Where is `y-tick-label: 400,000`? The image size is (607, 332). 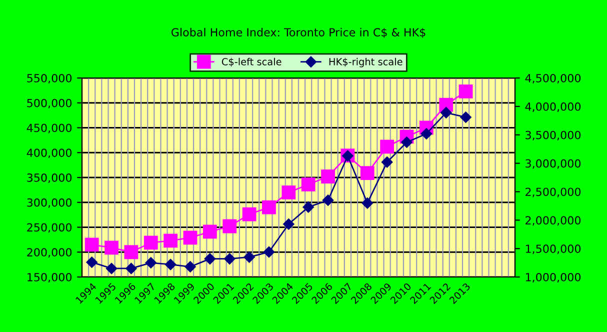 y-tick-label: 400,000 is located at coordinates (49, 153).